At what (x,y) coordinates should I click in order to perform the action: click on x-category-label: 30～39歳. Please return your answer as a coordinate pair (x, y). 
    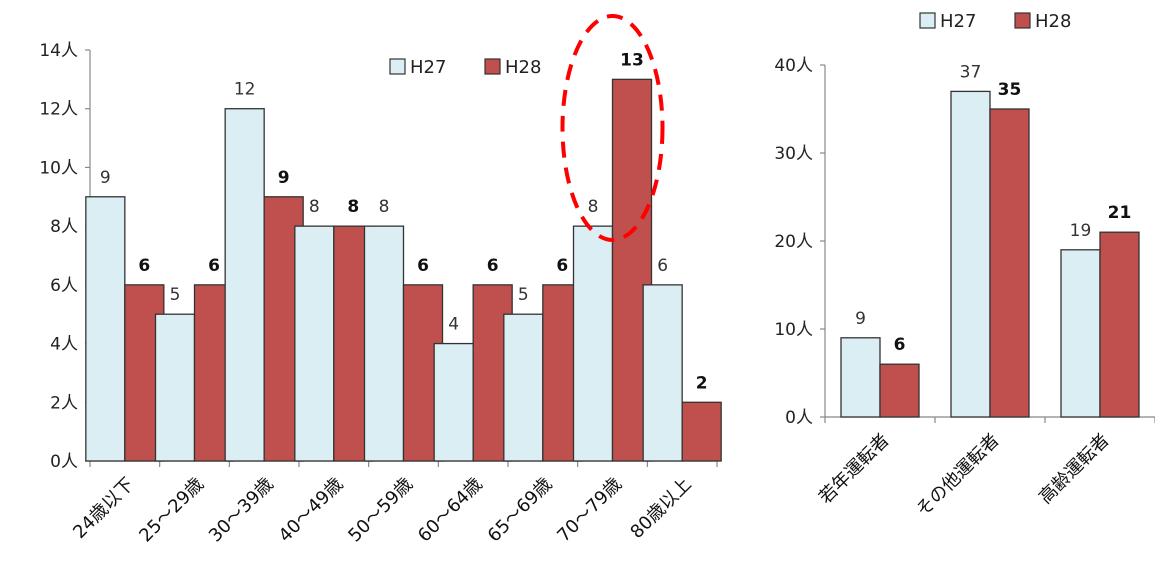
    Looking at the image, I should click on (241, 510).